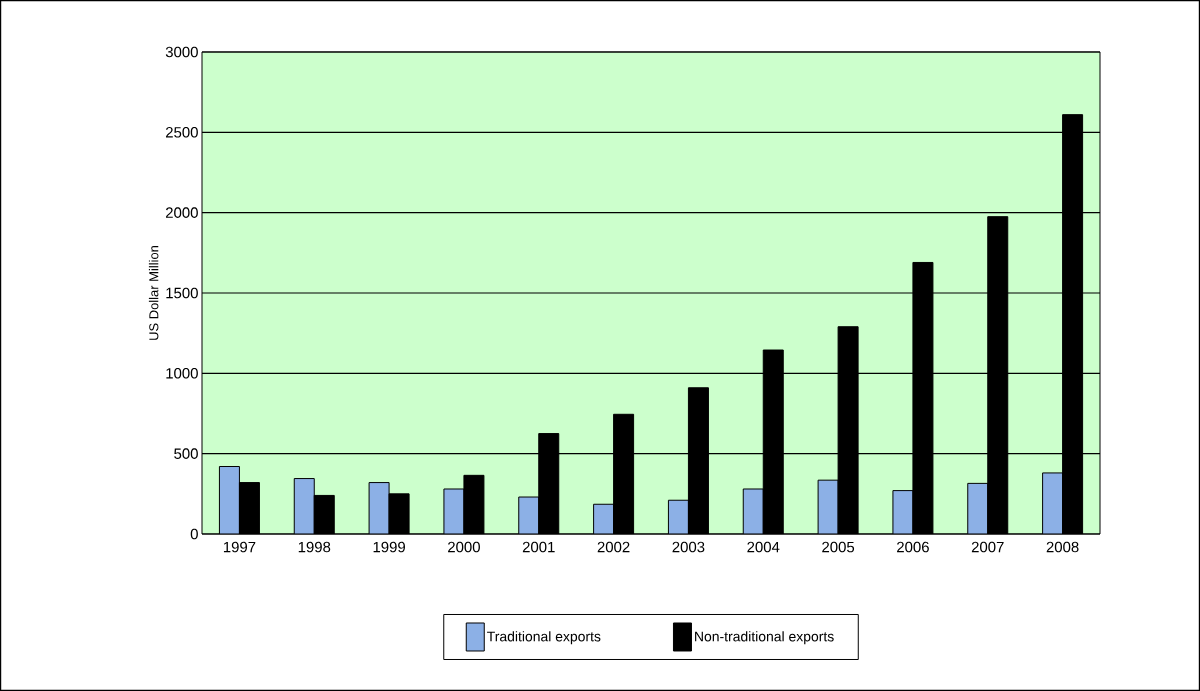 The height and width of the screenshot is (691, 1200). I want to click on x-tick-label: 1997, so click(239, 547).